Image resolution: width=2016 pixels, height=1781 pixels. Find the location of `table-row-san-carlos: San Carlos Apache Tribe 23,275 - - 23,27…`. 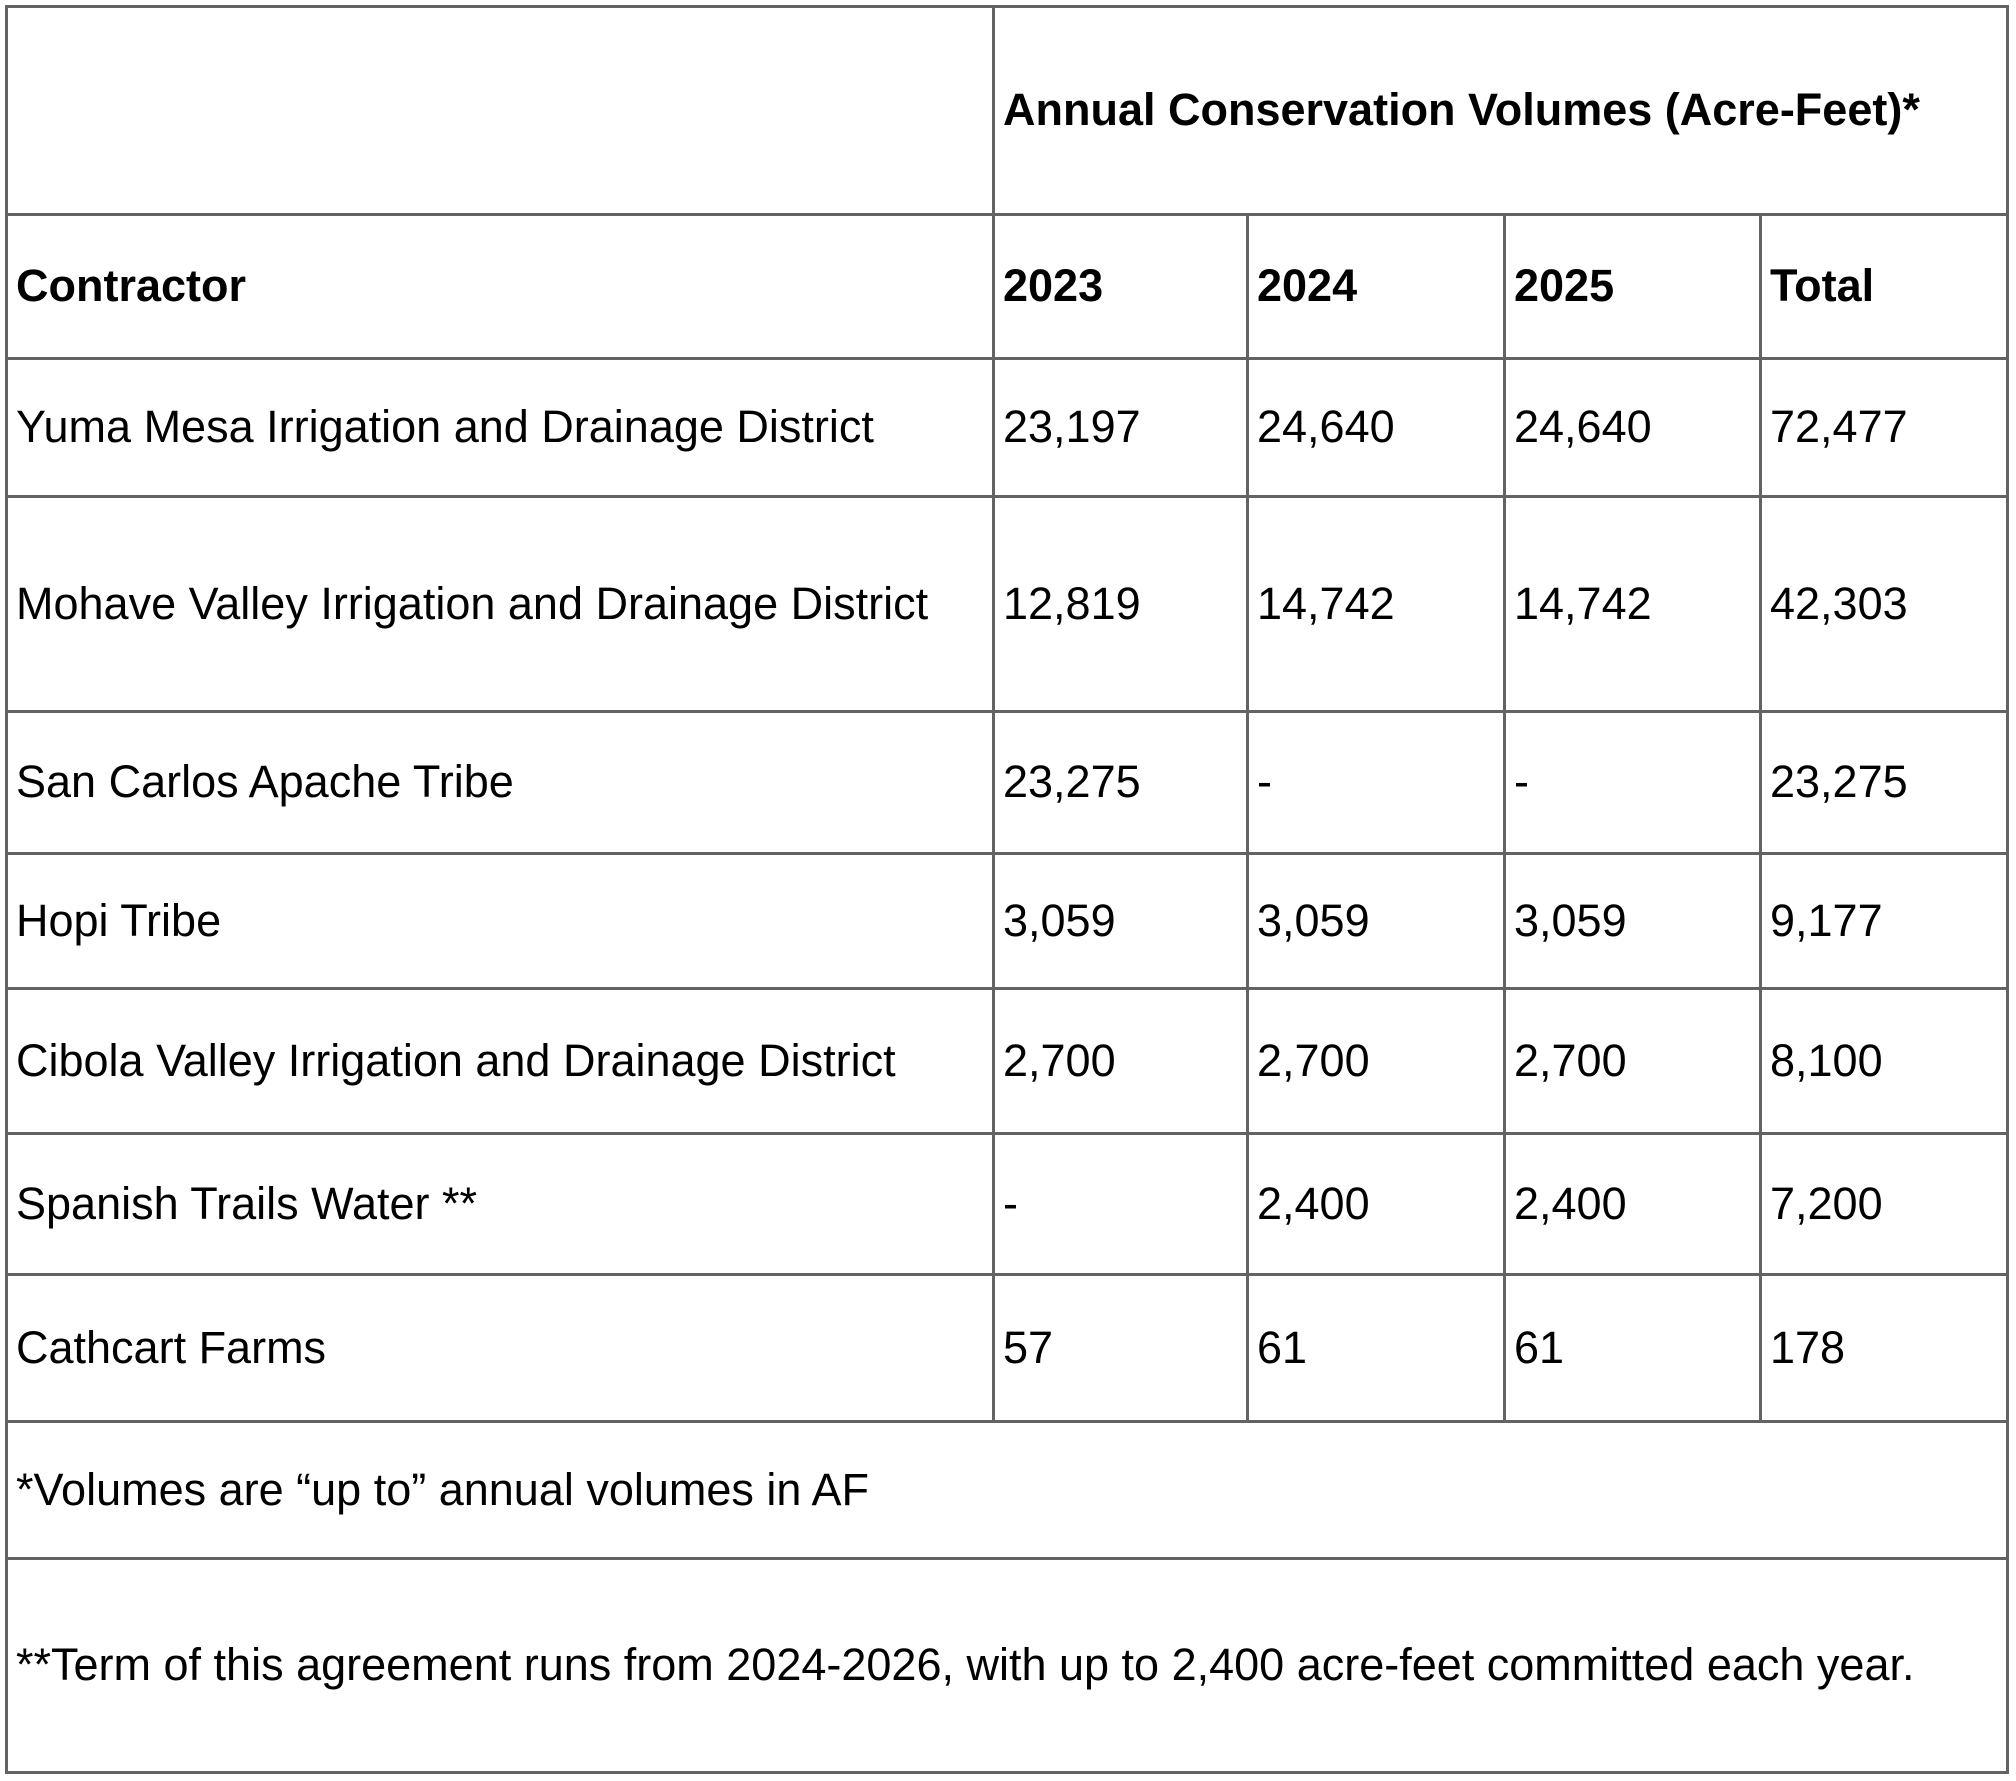

table-row-san-carlos: San Carlos Apache Tribe 23,275 - - 23,27… is located at coordinates (1007, 782).